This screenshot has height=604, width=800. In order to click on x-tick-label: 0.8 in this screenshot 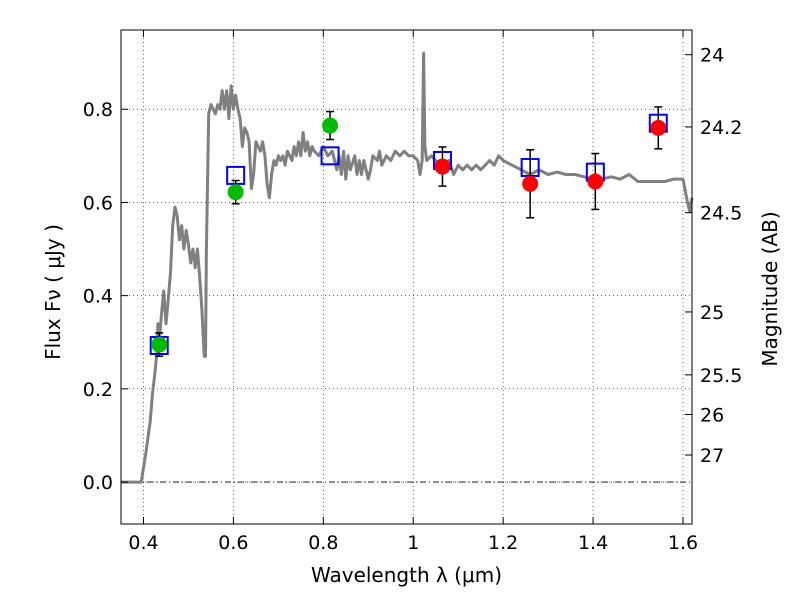, I will do `click(323, 543)`.